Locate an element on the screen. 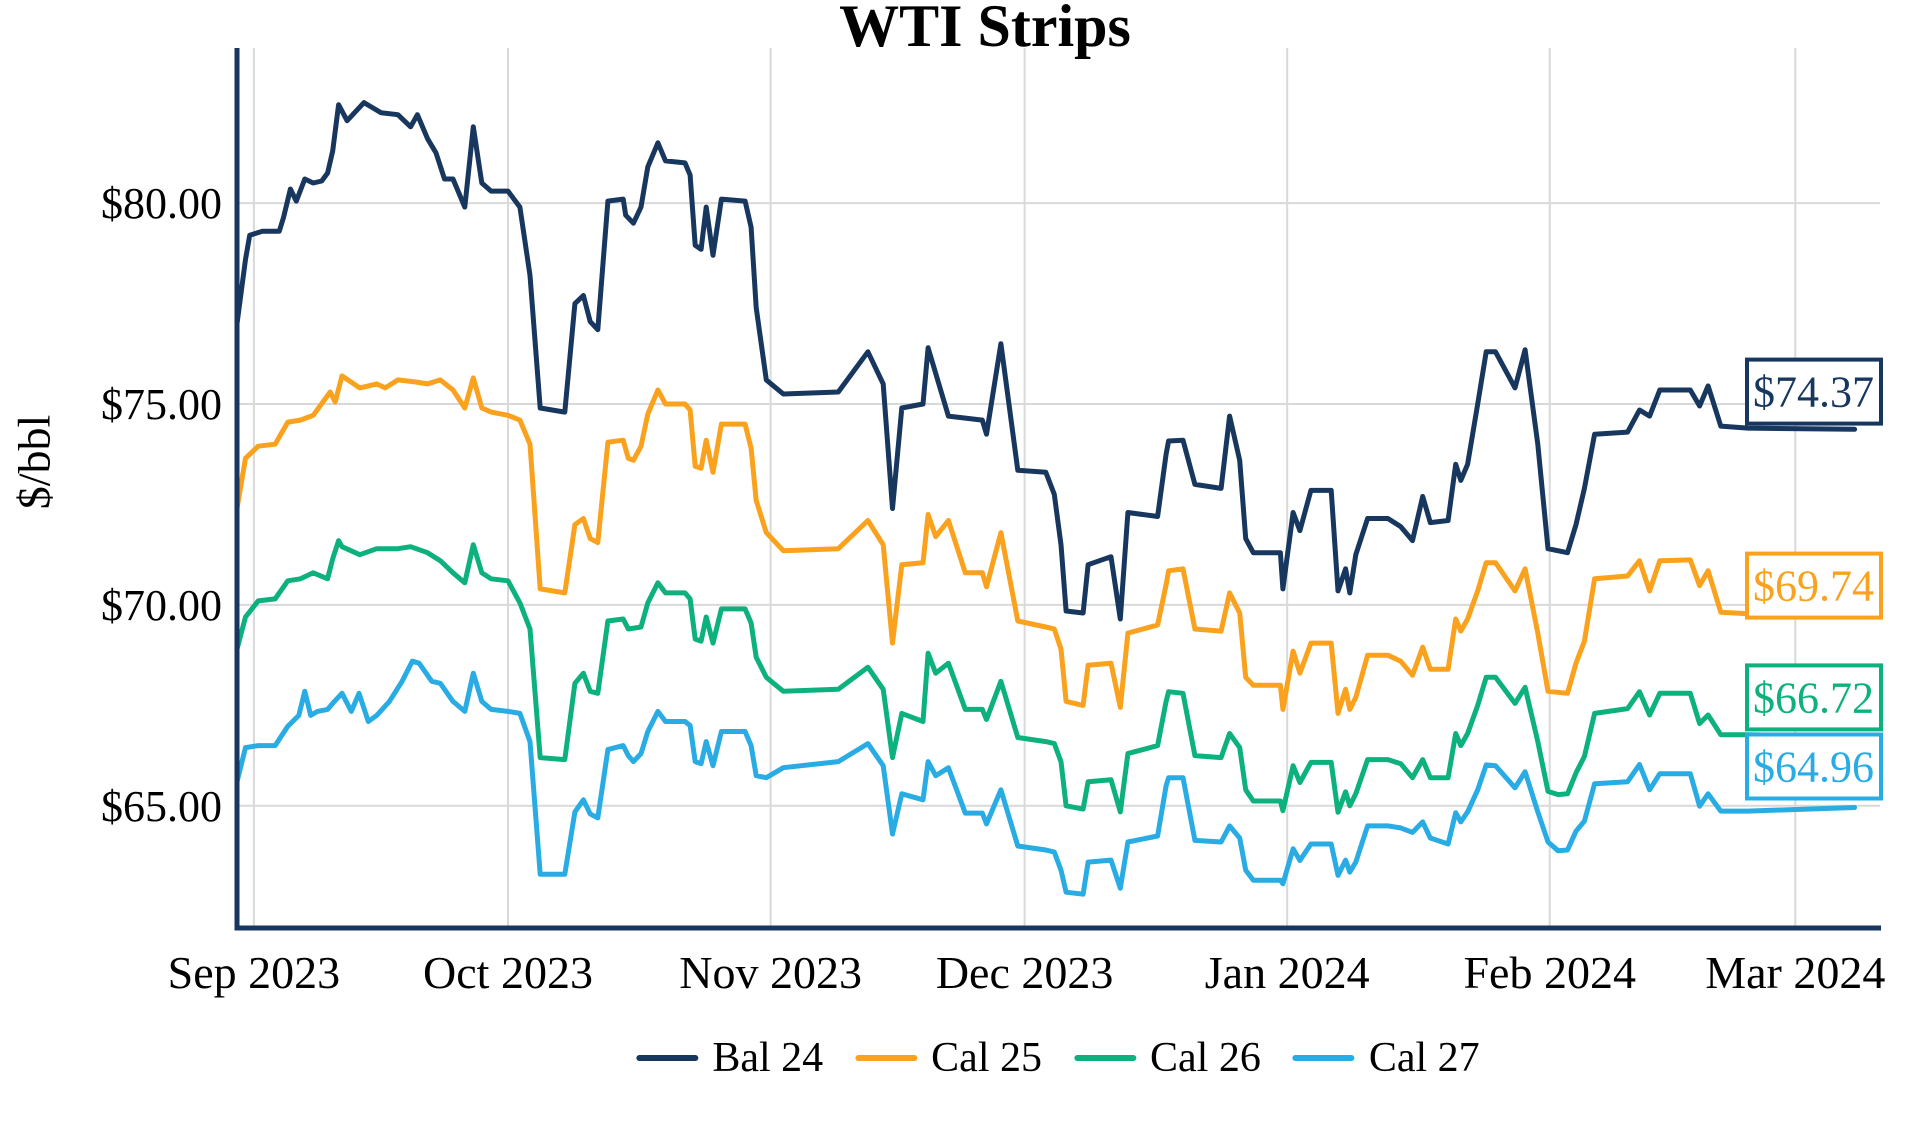 This screenshot has width=1920, height=1128. legend-label: Cal 25 is located at coordinates (986, 1058).